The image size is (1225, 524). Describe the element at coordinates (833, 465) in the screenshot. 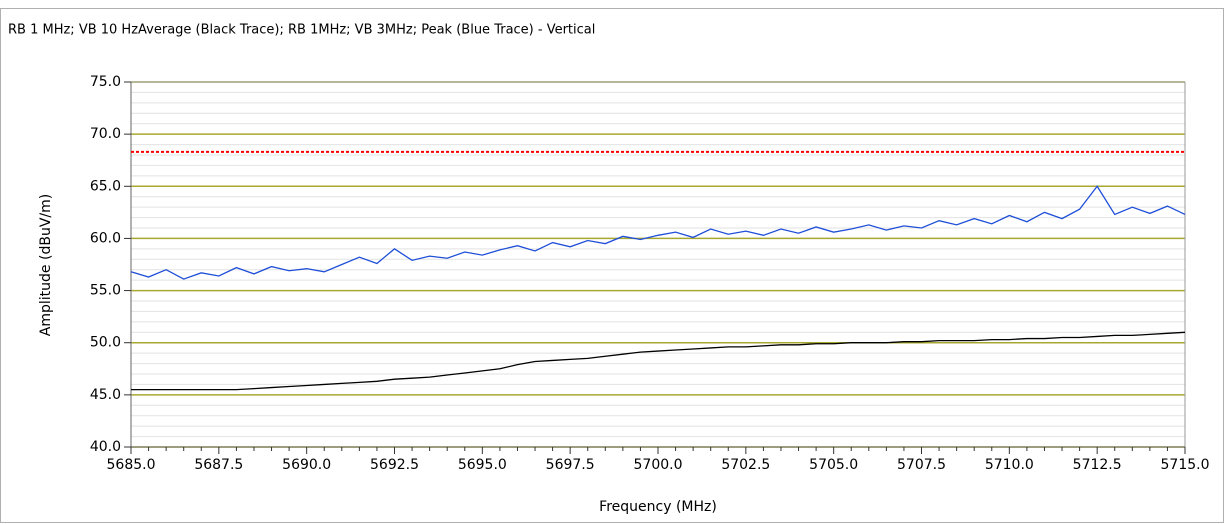

I see `x-tick-label: 5705.0` at that location.